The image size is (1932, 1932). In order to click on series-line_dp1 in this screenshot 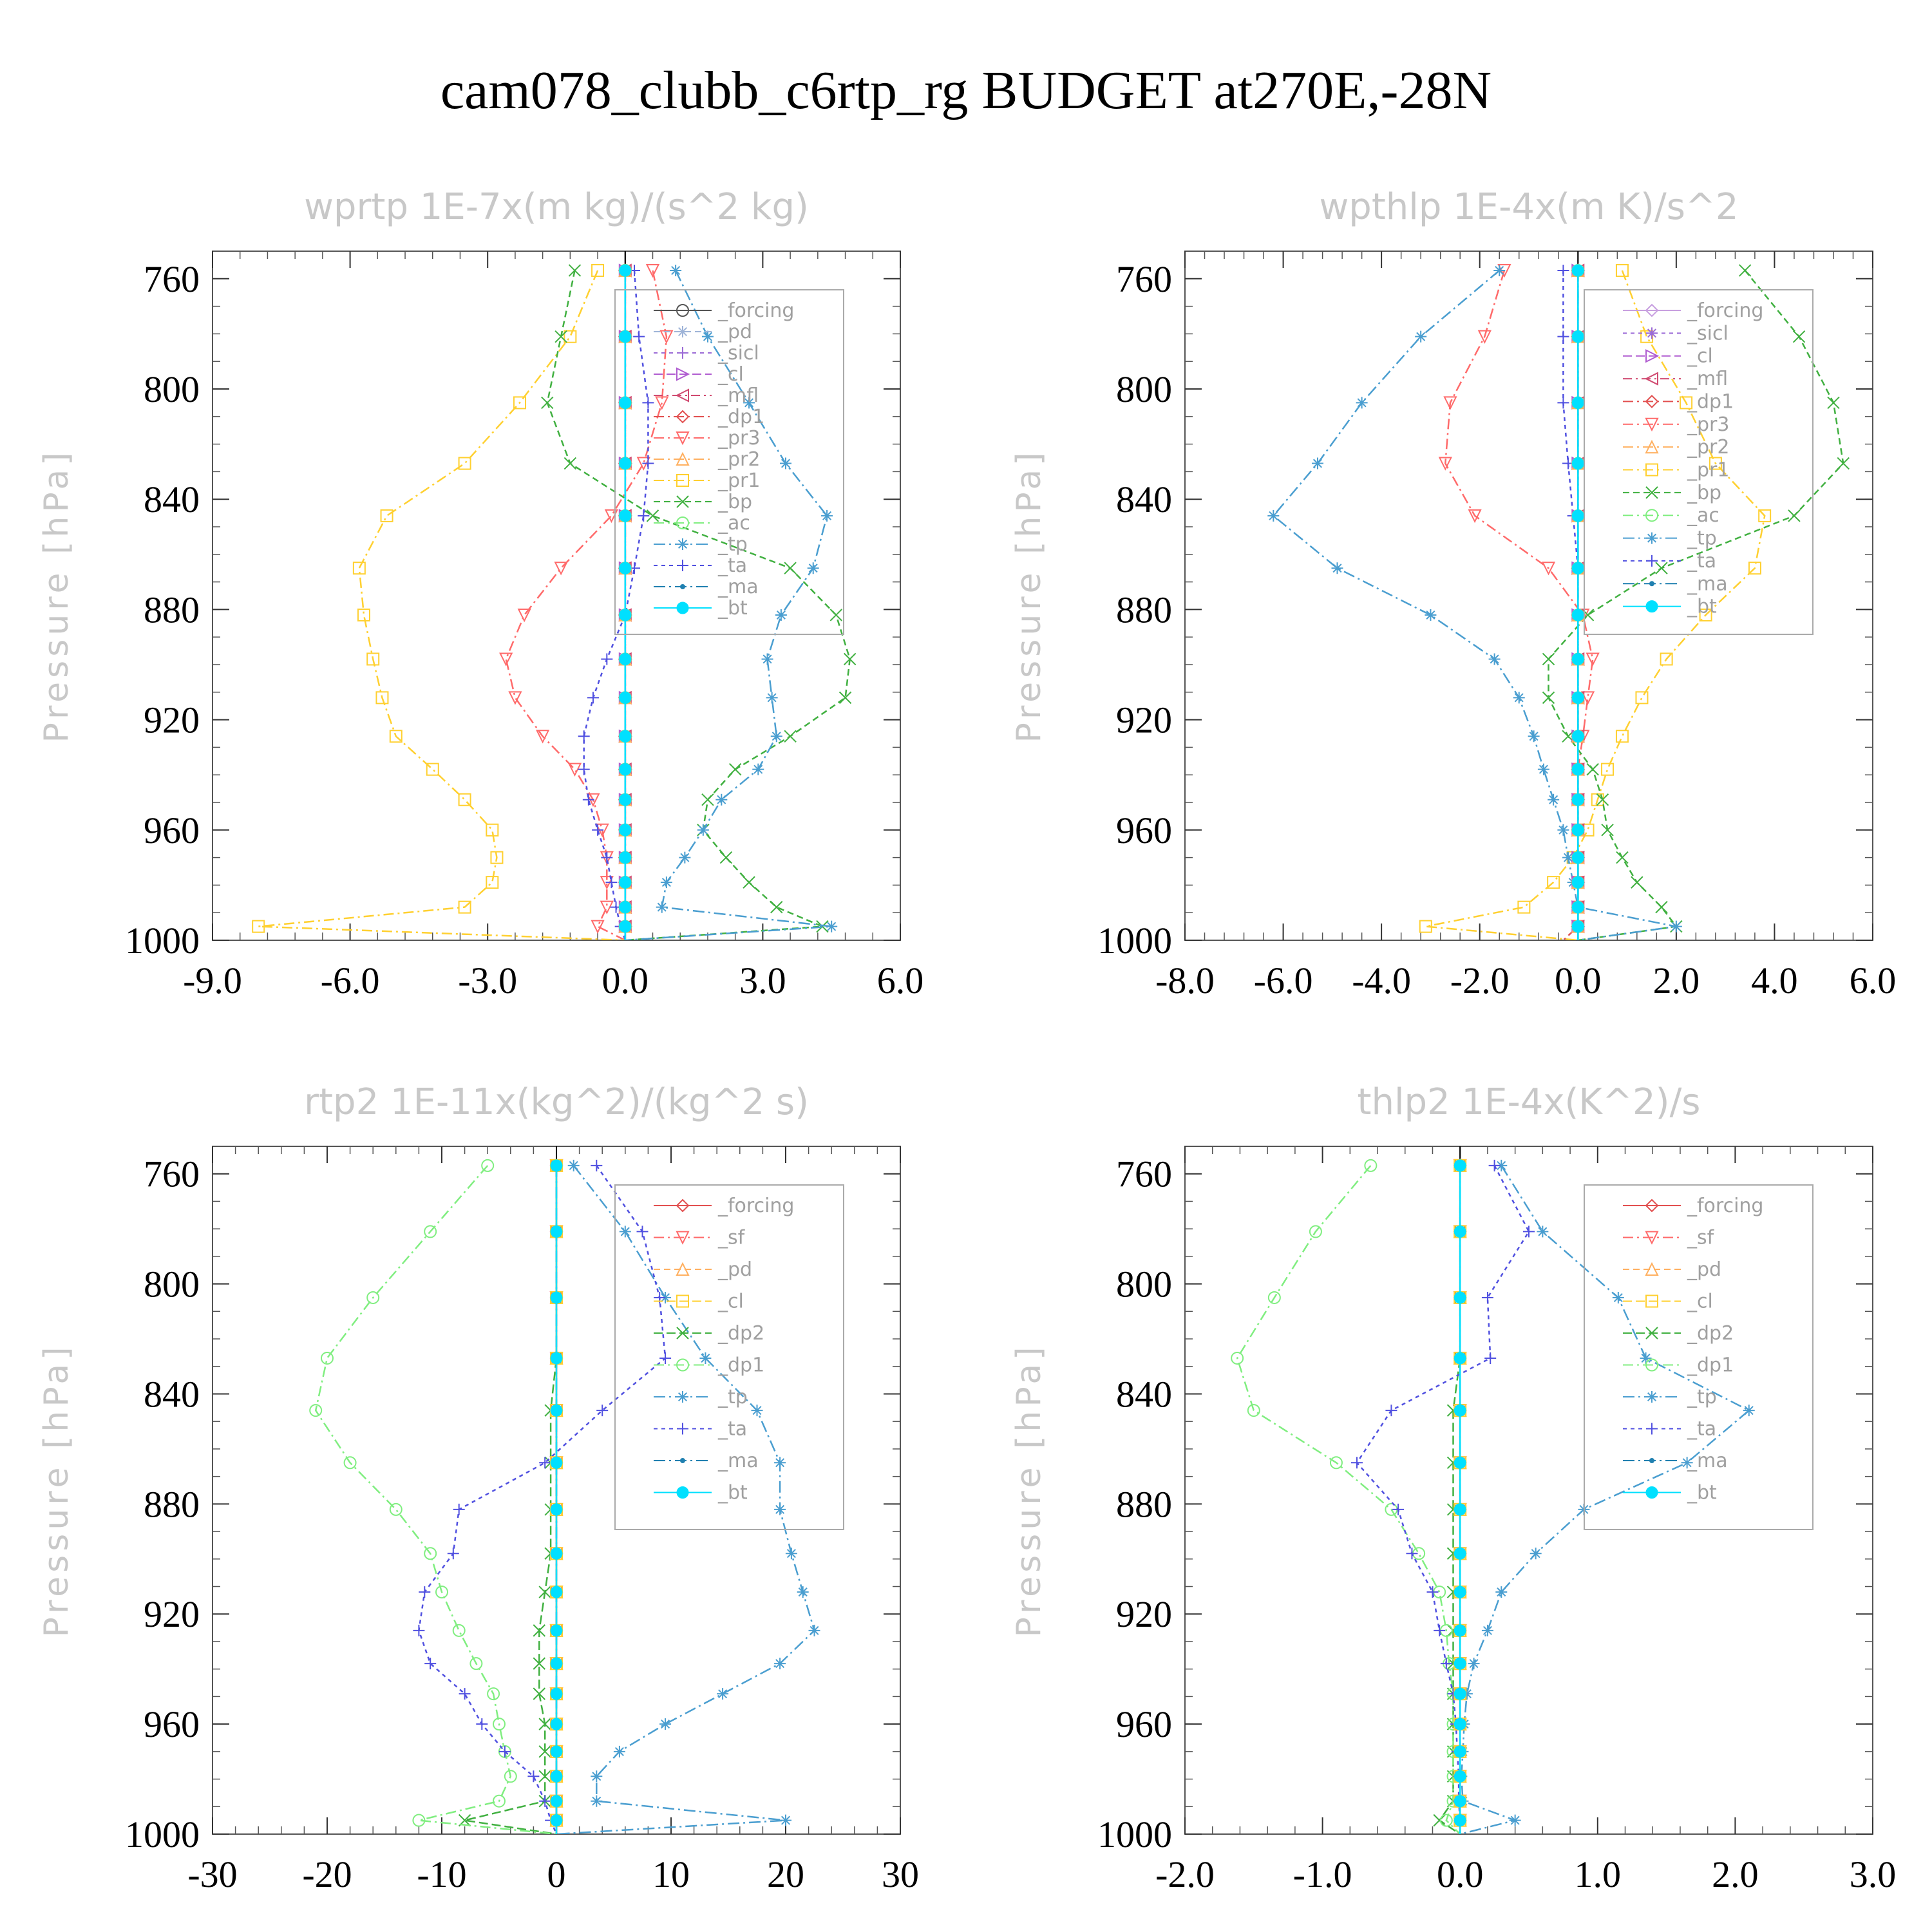, I will do `click(1349, 1500)`.